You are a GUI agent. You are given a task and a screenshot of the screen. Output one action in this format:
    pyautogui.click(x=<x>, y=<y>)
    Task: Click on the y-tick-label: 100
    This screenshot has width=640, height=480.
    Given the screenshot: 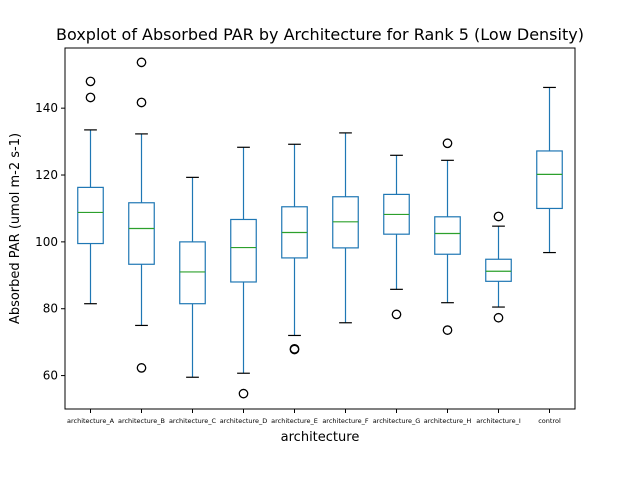 What is the action you would take?
    pyautogui.click(x=46, y=242)
    